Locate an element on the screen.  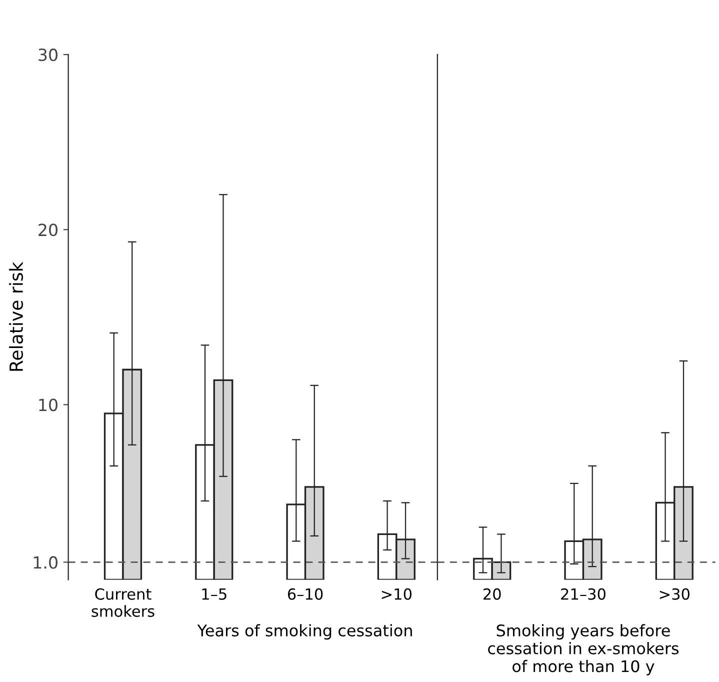
y-tick-label: 1.0 is located at coordinates (46, 562).